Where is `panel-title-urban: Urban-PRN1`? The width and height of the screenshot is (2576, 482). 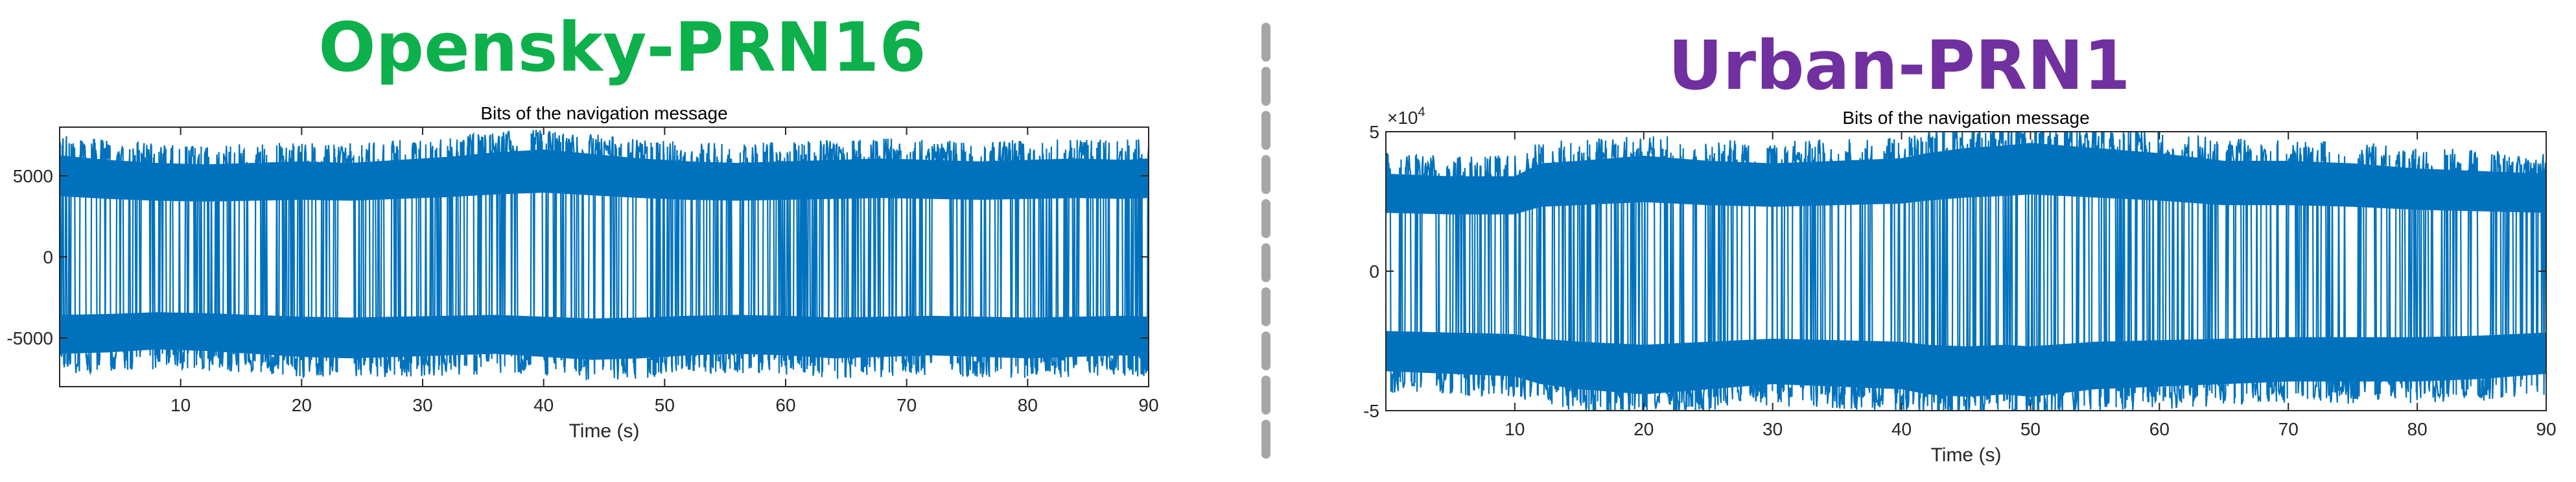 panel-title-urban: Urban-PRN1 is located at coordinates (1899, 65).